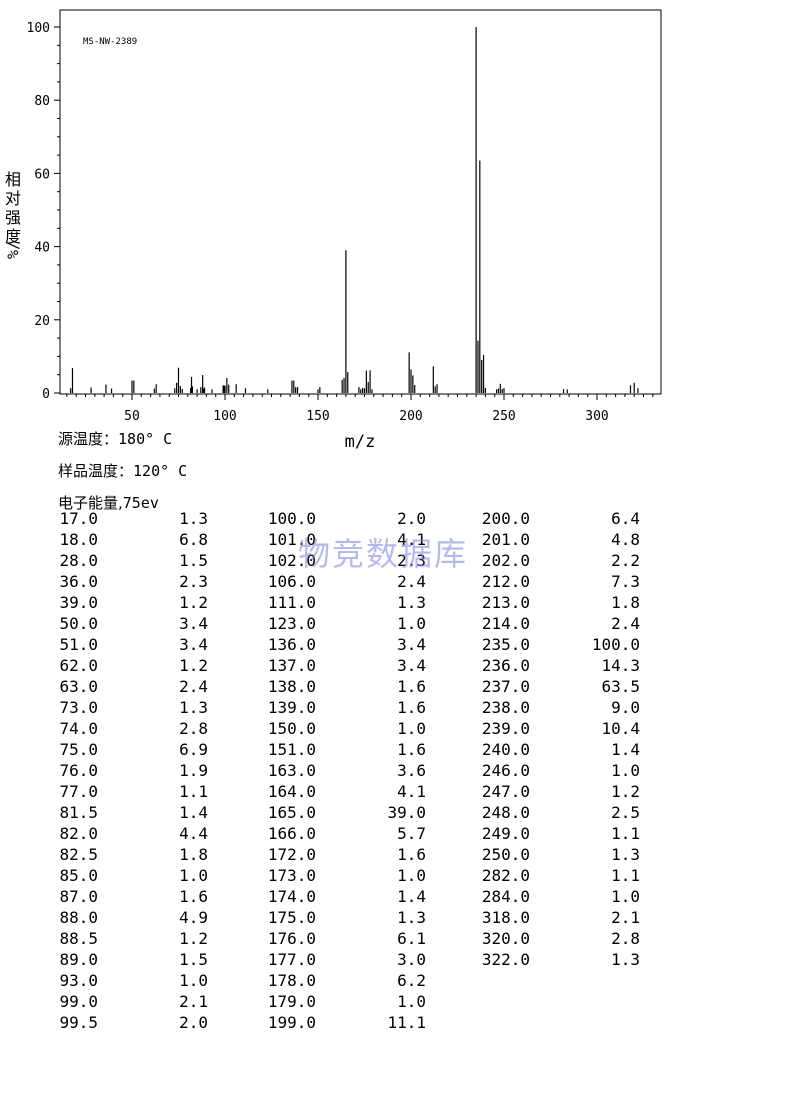  Describe the element at coordinates (78, 1022) in the screenshot. I see `mz-value: 99.5` at that location.